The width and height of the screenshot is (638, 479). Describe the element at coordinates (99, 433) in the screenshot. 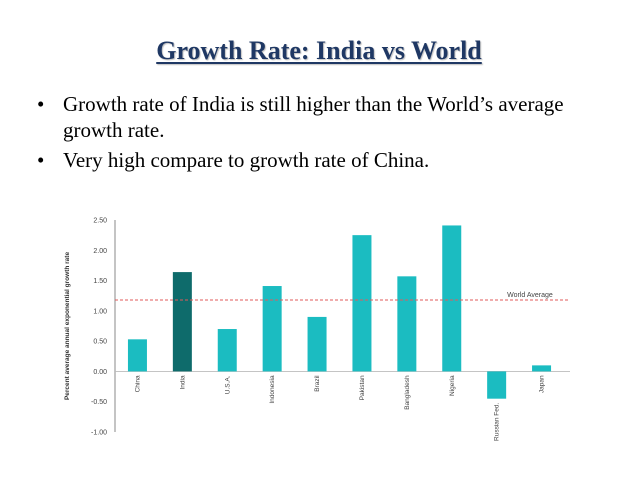

I see `y-tick-label: -1.00` at that location.